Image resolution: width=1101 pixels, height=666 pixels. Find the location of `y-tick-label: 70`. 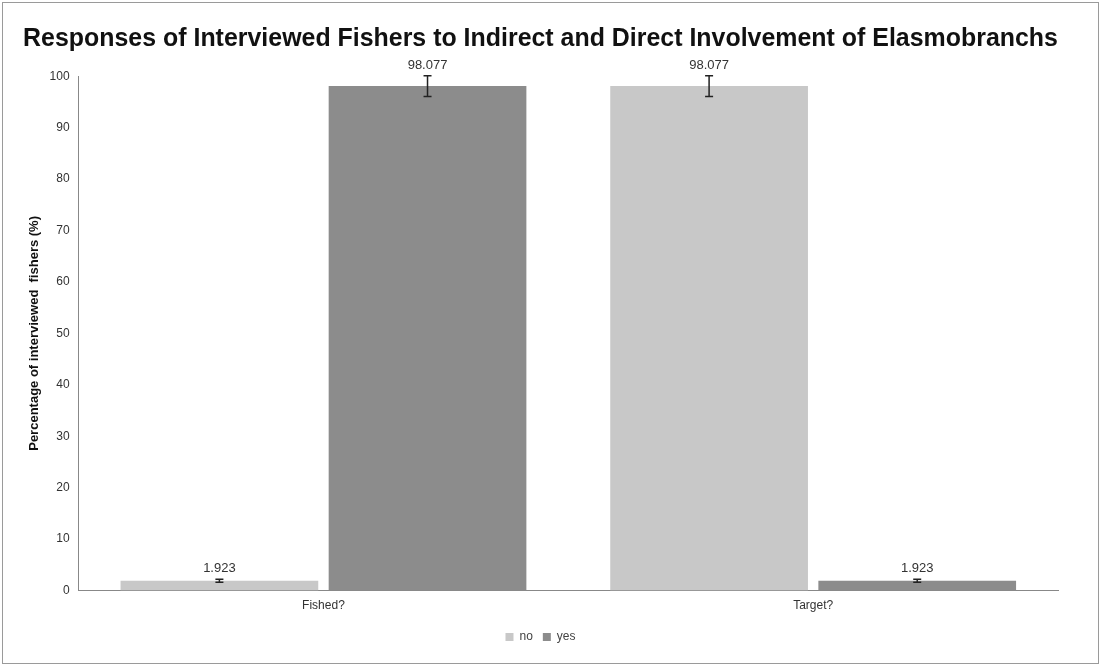

y-tick-label: 70 is located at coordinates (63, 229).